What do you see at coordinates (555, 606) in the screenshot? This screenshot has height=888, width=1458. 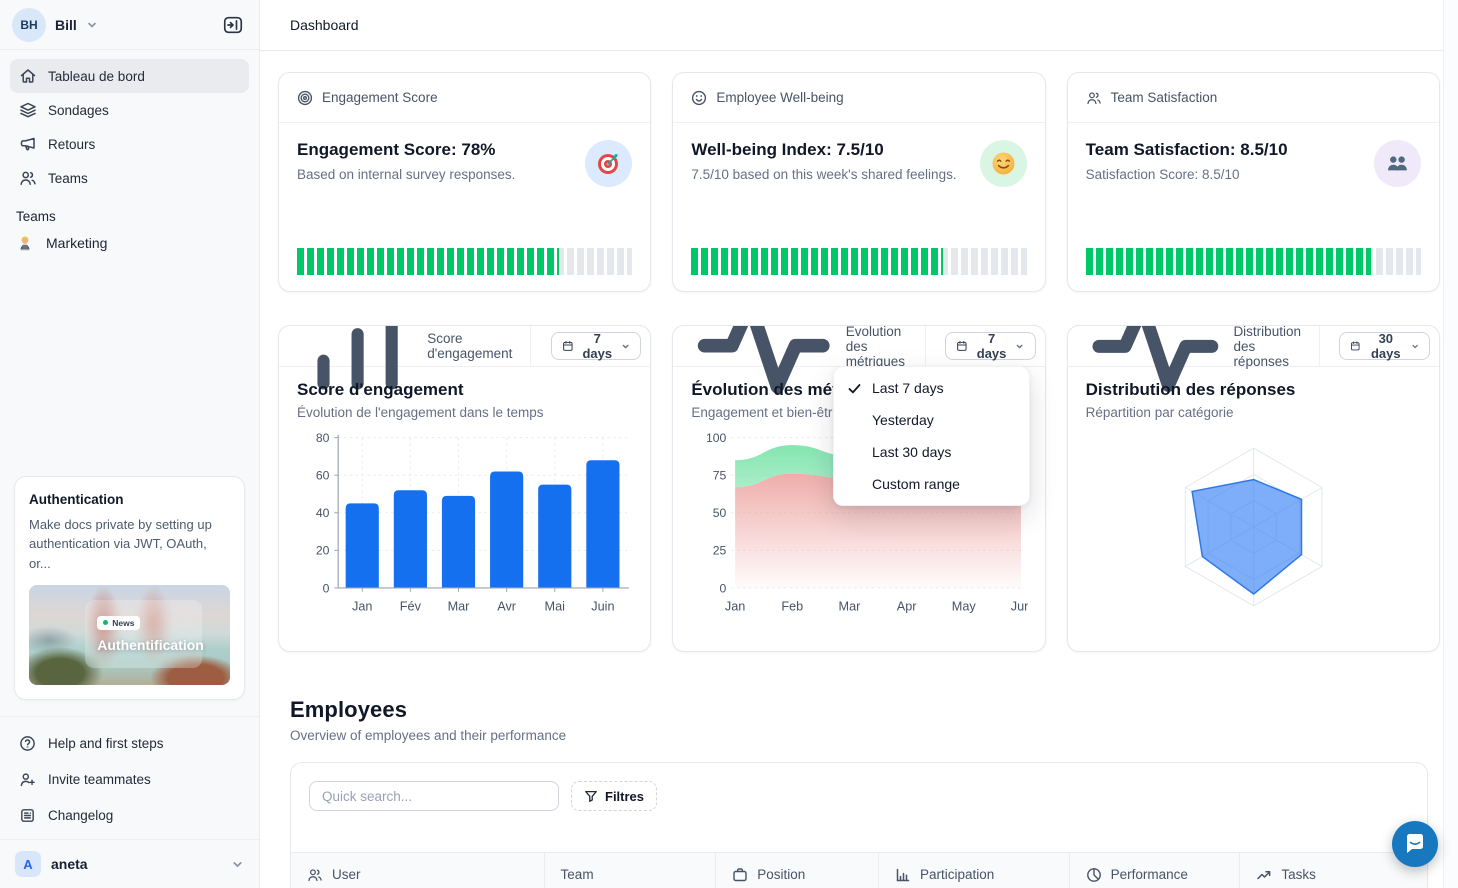 I see `svg-text: Mai` at bounding box center [555, 606].